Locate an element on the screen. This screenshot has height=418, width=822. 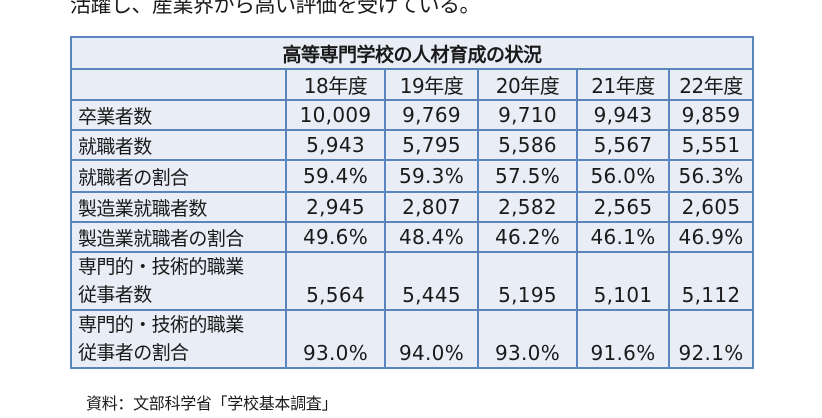
table-cell: 92.1% is located at coordinates (711, 339).